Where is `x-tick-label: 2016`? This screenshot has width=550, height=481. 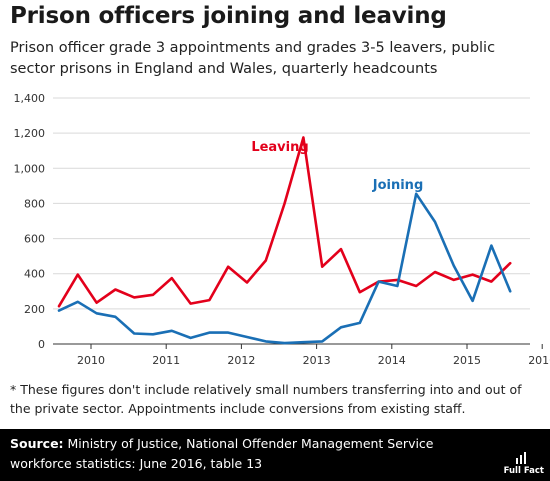
x-tick-label: 2016 is located at coordinates (539, 360).